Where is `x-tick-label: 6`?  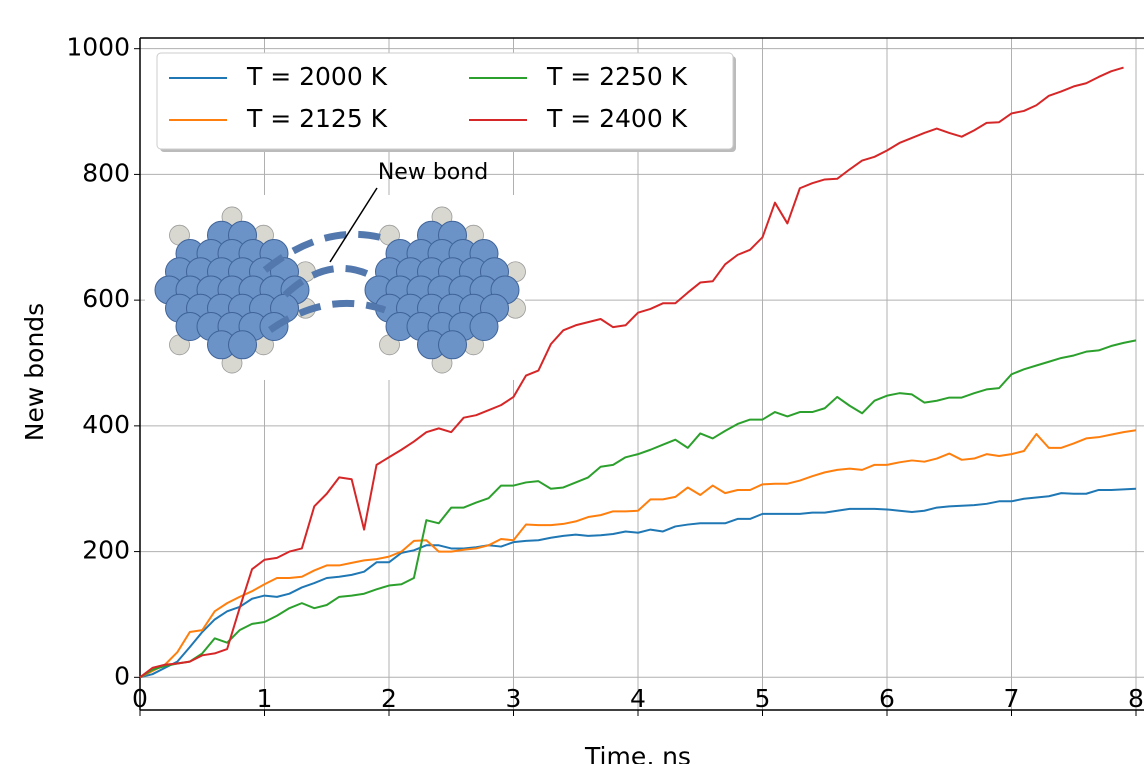 x-tick-label: 6 is located at coordinates (887, 698).